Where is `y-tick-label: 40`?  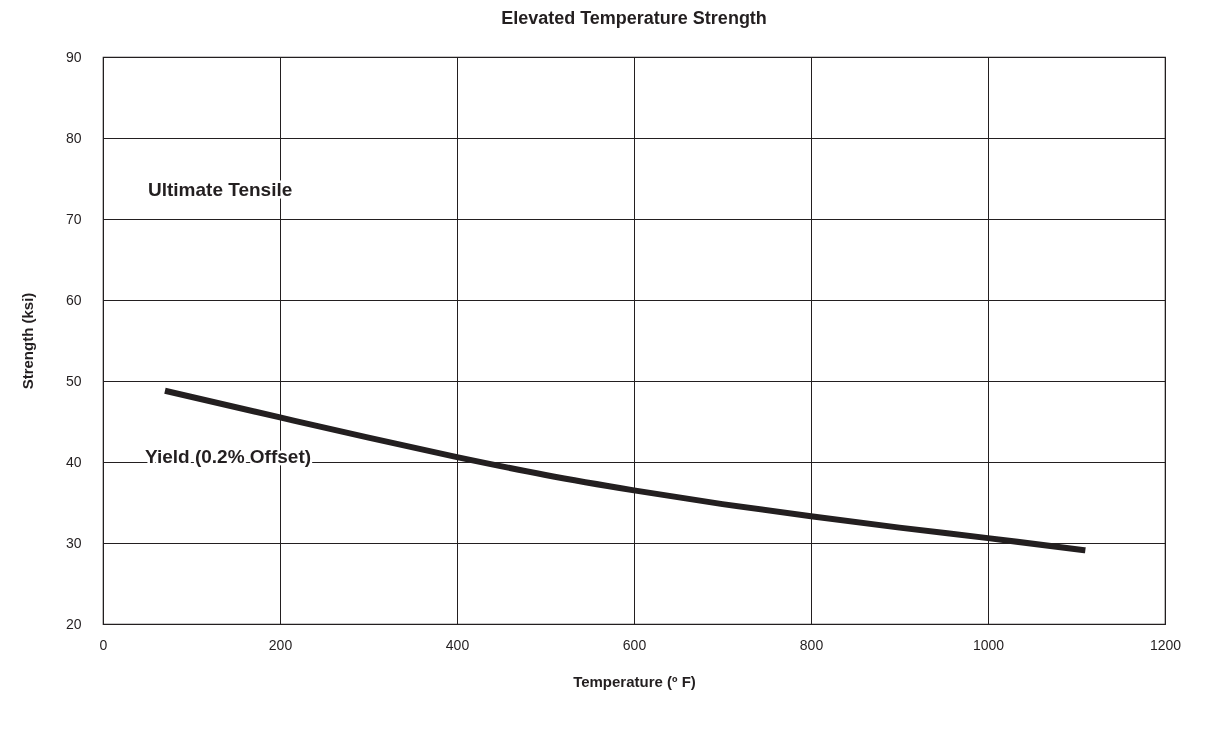 y-tick-label: 40 is located at coordinates (73, 461).